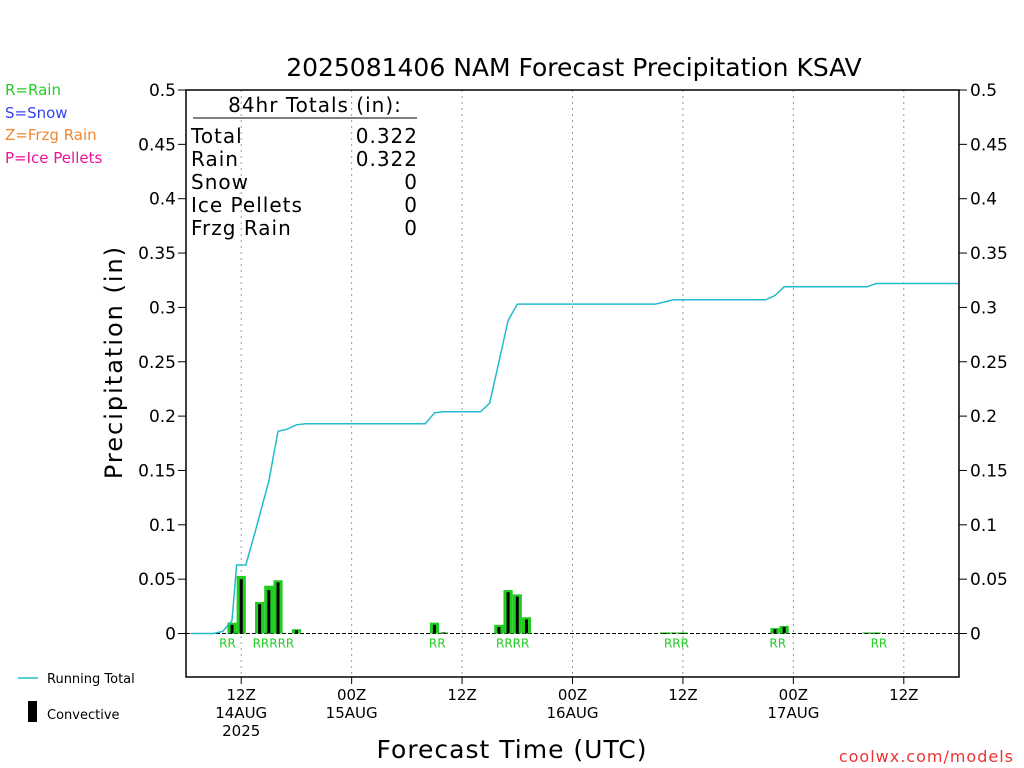 Image resolution: width=1024 pixels, height=768 pixels. Describe the element at coordinates (215, 159) in the screenshot. I see `totals-label: Rain` at that location.